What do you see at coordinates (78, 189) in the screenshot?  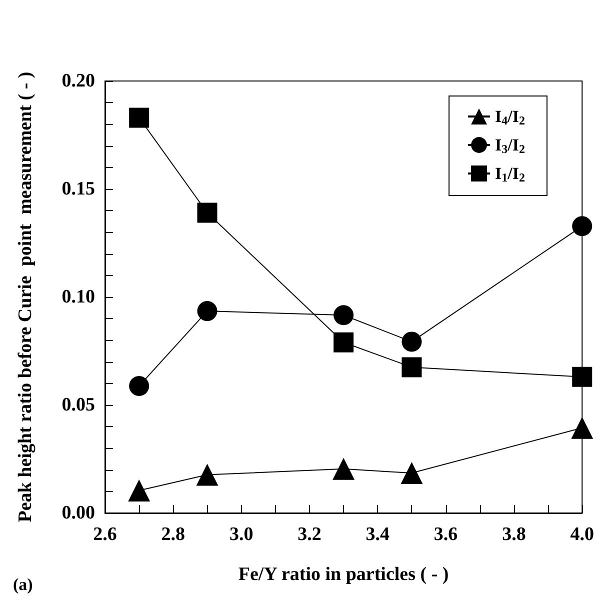 I see `y-tick-label: 0.15` at bounding box center [78, 189].